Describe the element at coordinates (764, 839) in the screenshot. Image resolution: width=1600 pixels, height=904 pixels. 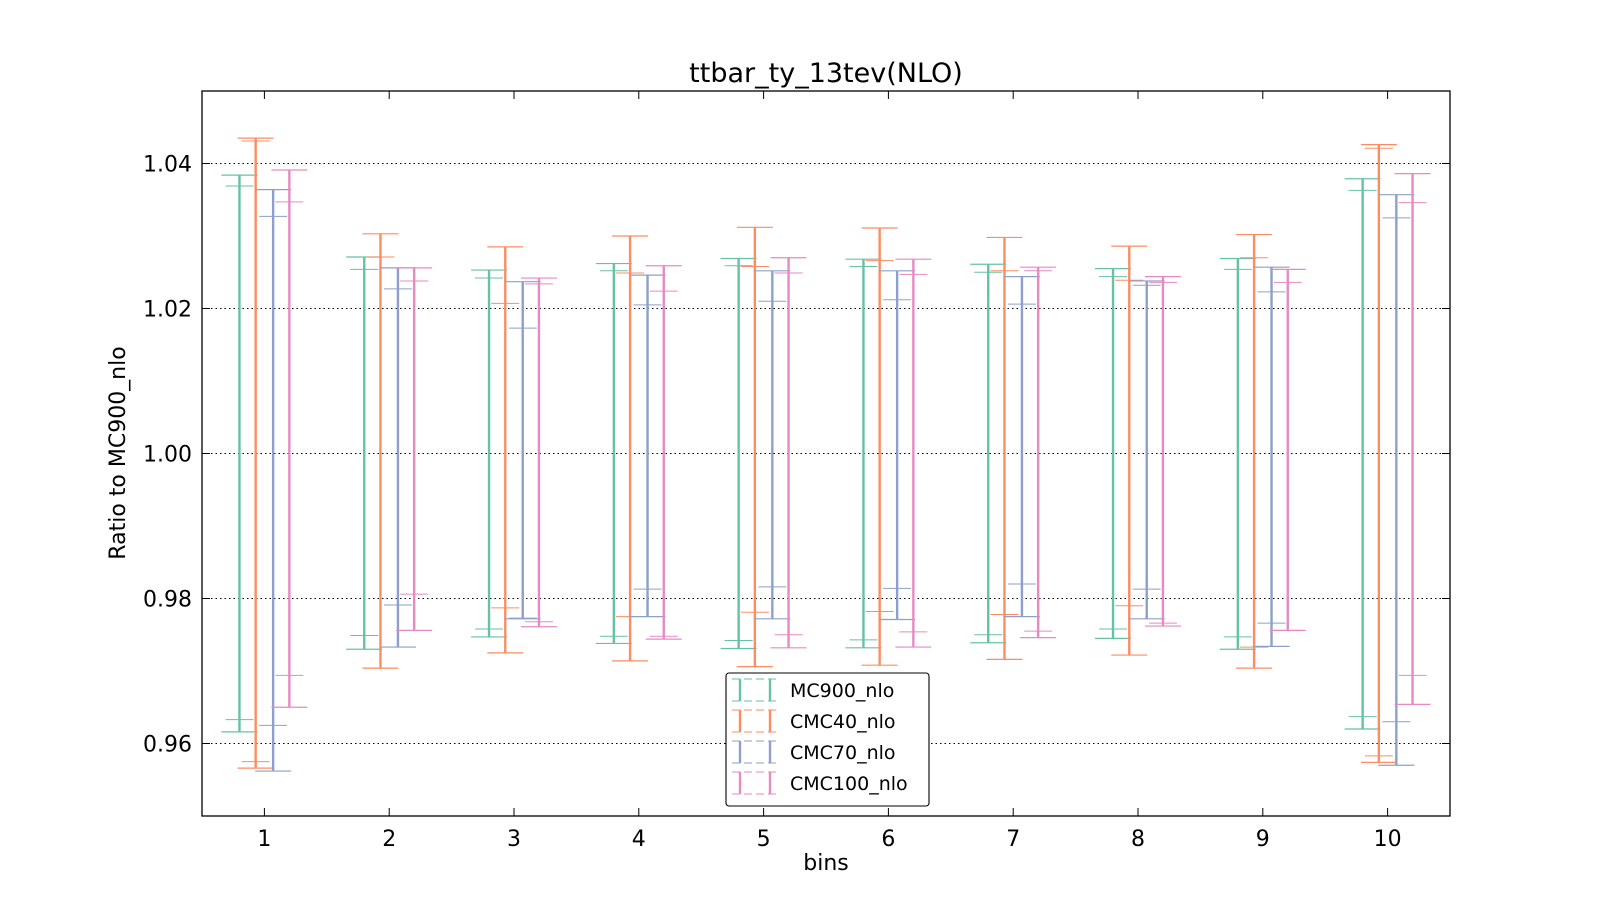
I see `x-tick-label: 5` at that location.